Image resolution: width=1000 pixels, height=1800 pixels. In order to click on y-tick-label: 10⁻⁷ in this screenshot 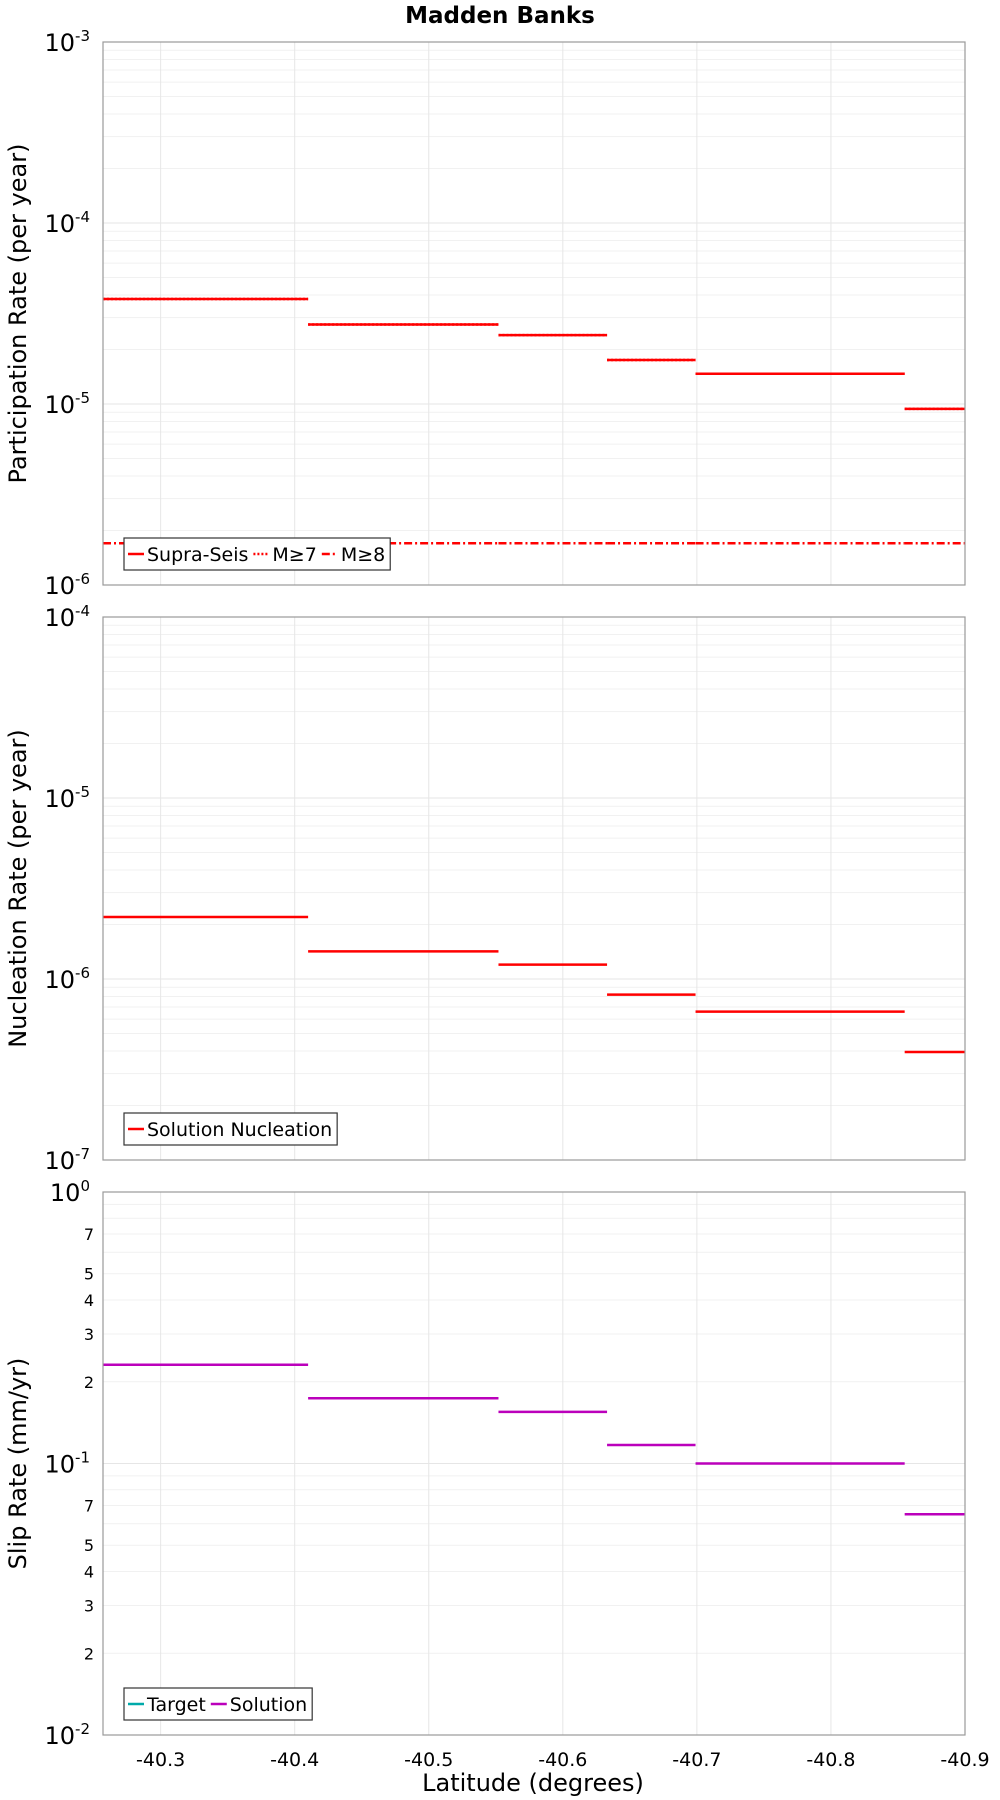, I will do `click(67, 1160)`.